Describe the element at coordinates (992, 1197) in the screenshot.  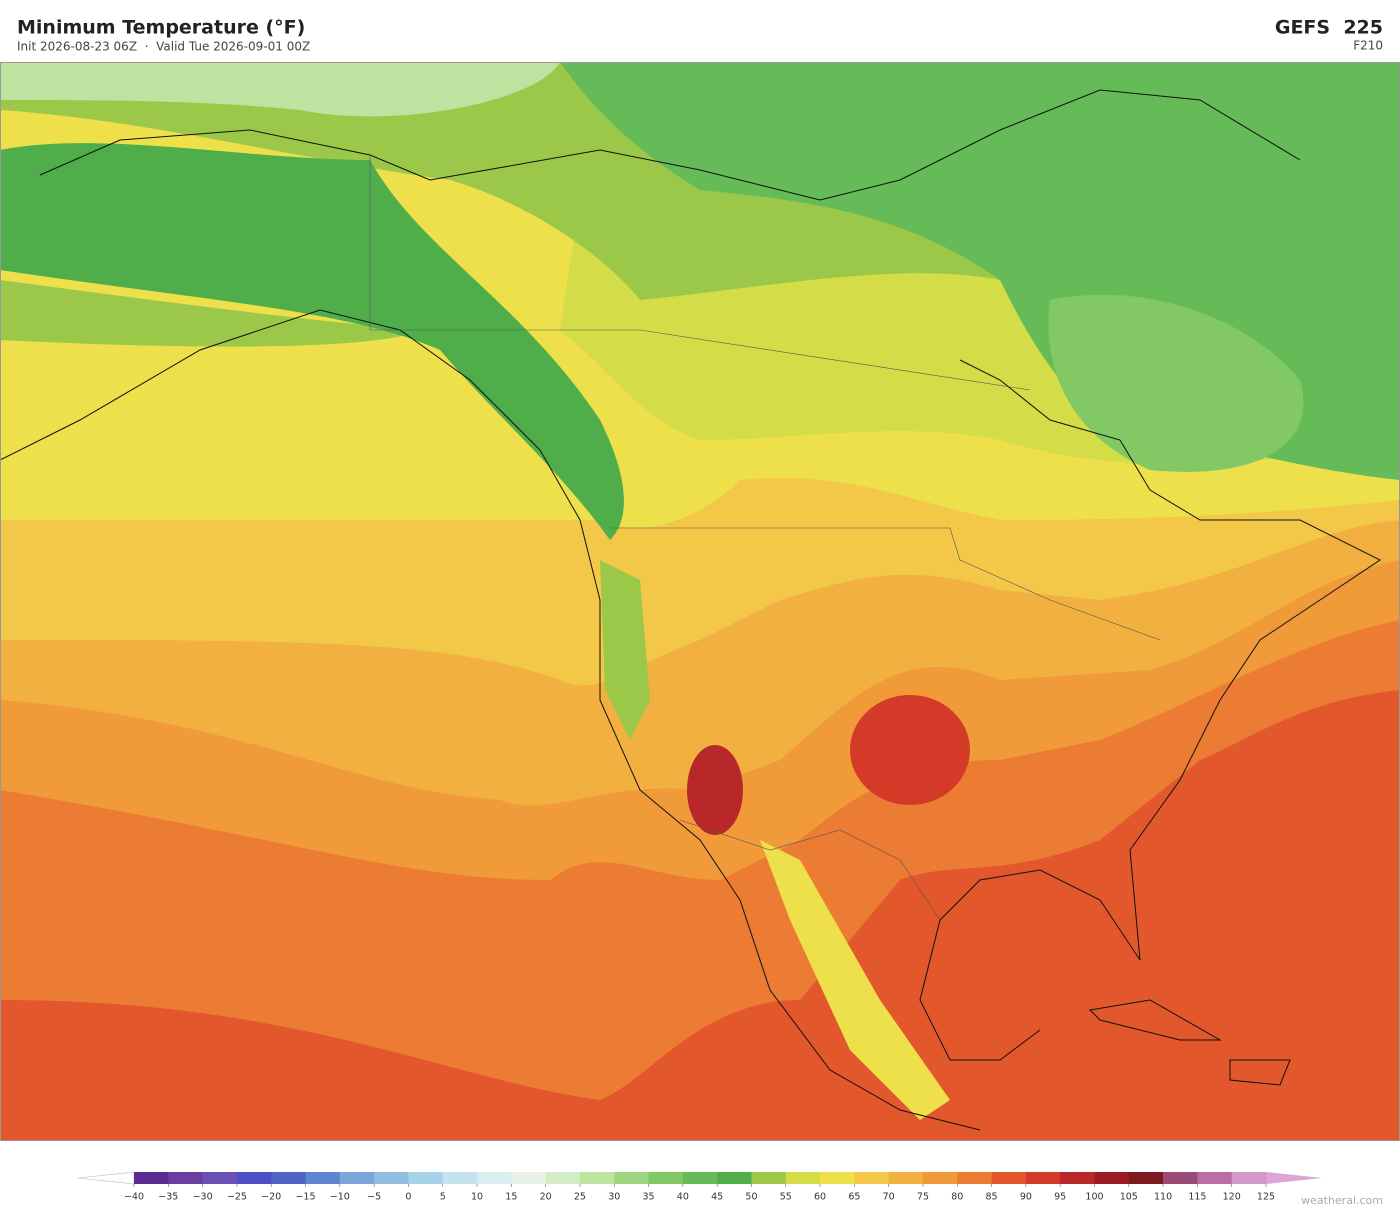
I see `colorbar-tick-label: 85` at that location.